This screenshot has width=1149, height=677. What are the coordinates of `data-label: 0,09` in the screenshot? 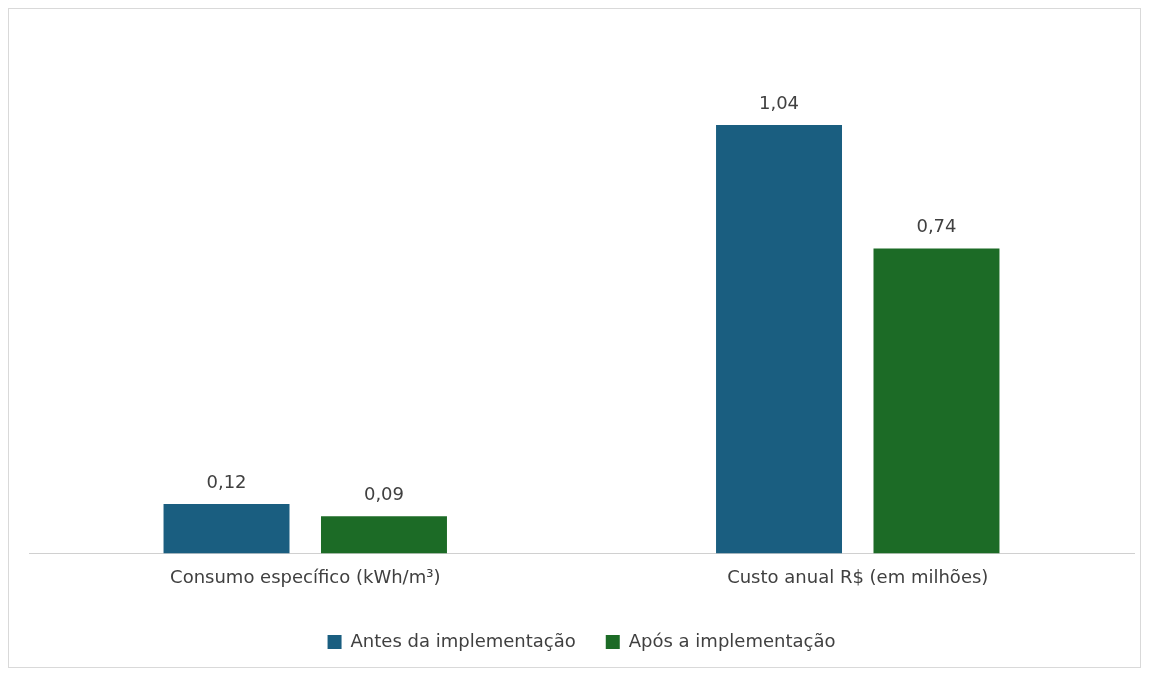 It's located at (384, 493).